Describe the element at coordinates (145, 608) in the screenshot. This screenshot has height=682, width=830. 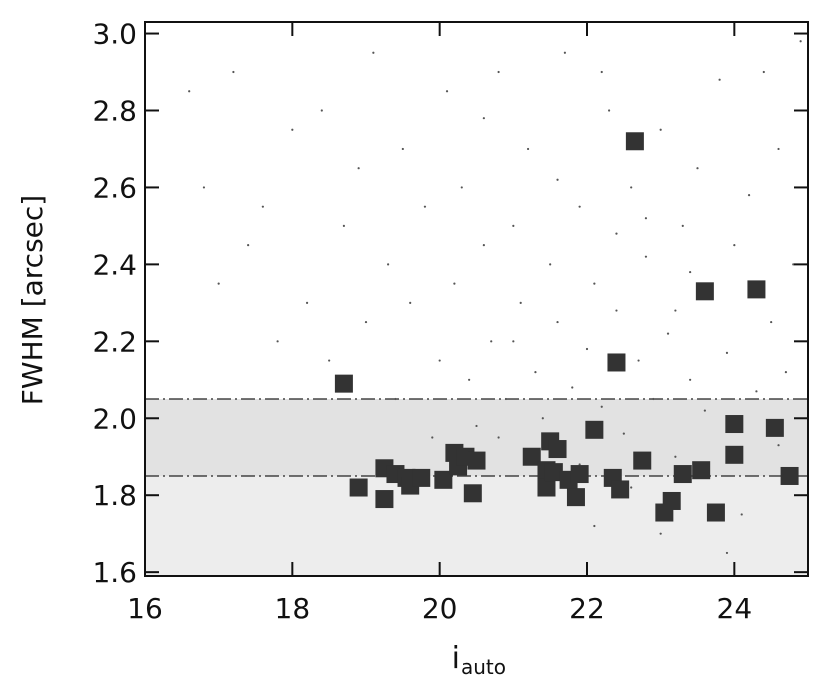
I see `x-tick-label: 16` at that location.